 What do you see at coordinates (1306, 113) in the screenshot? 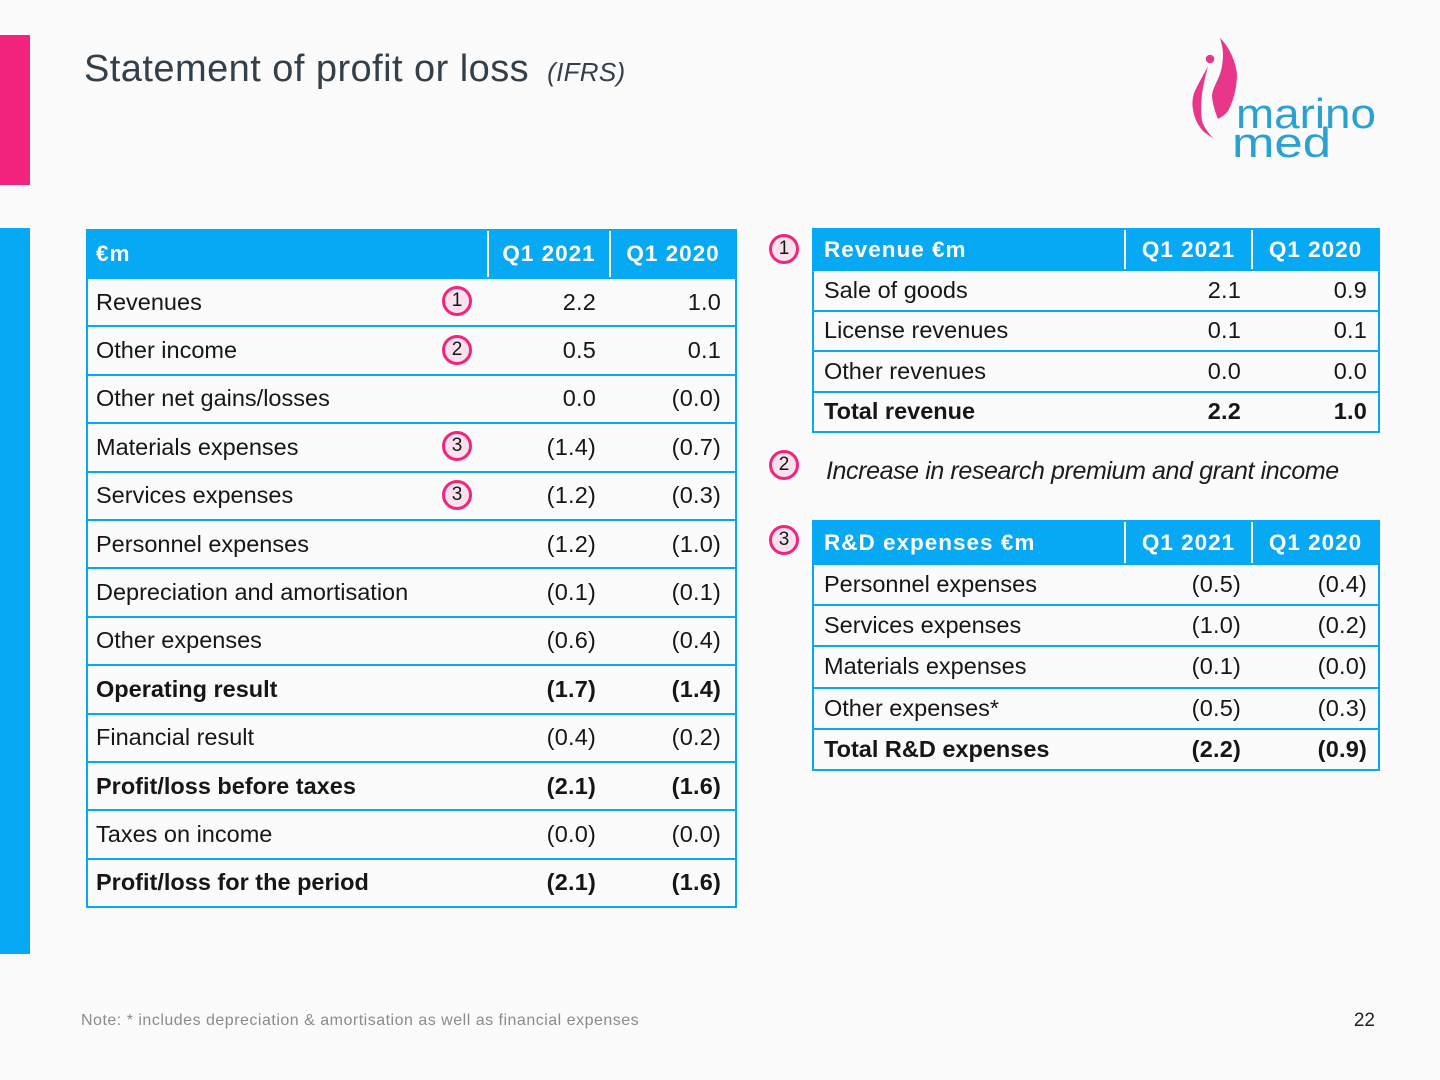
I see `svg-text: marino` at bounding box center [1306, 113].